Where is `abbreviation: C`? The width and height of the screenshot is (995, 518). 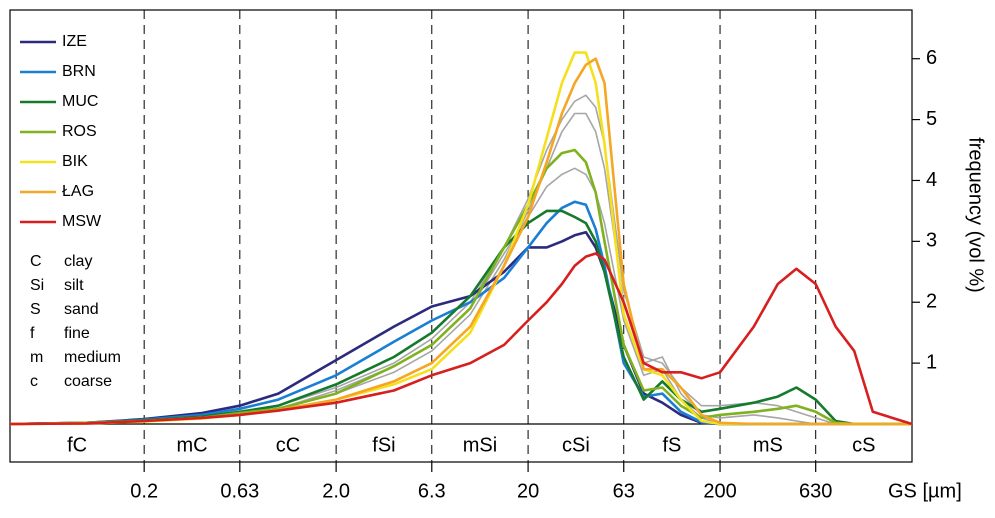 abbreviation: C is located at coordinates (36, 261).